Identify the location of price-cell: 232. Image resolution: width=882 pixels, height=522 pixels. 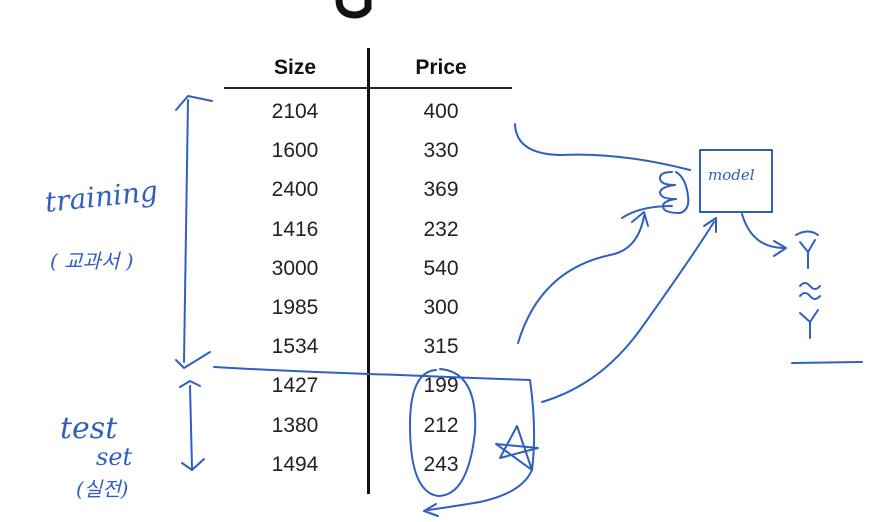
(441, 229).